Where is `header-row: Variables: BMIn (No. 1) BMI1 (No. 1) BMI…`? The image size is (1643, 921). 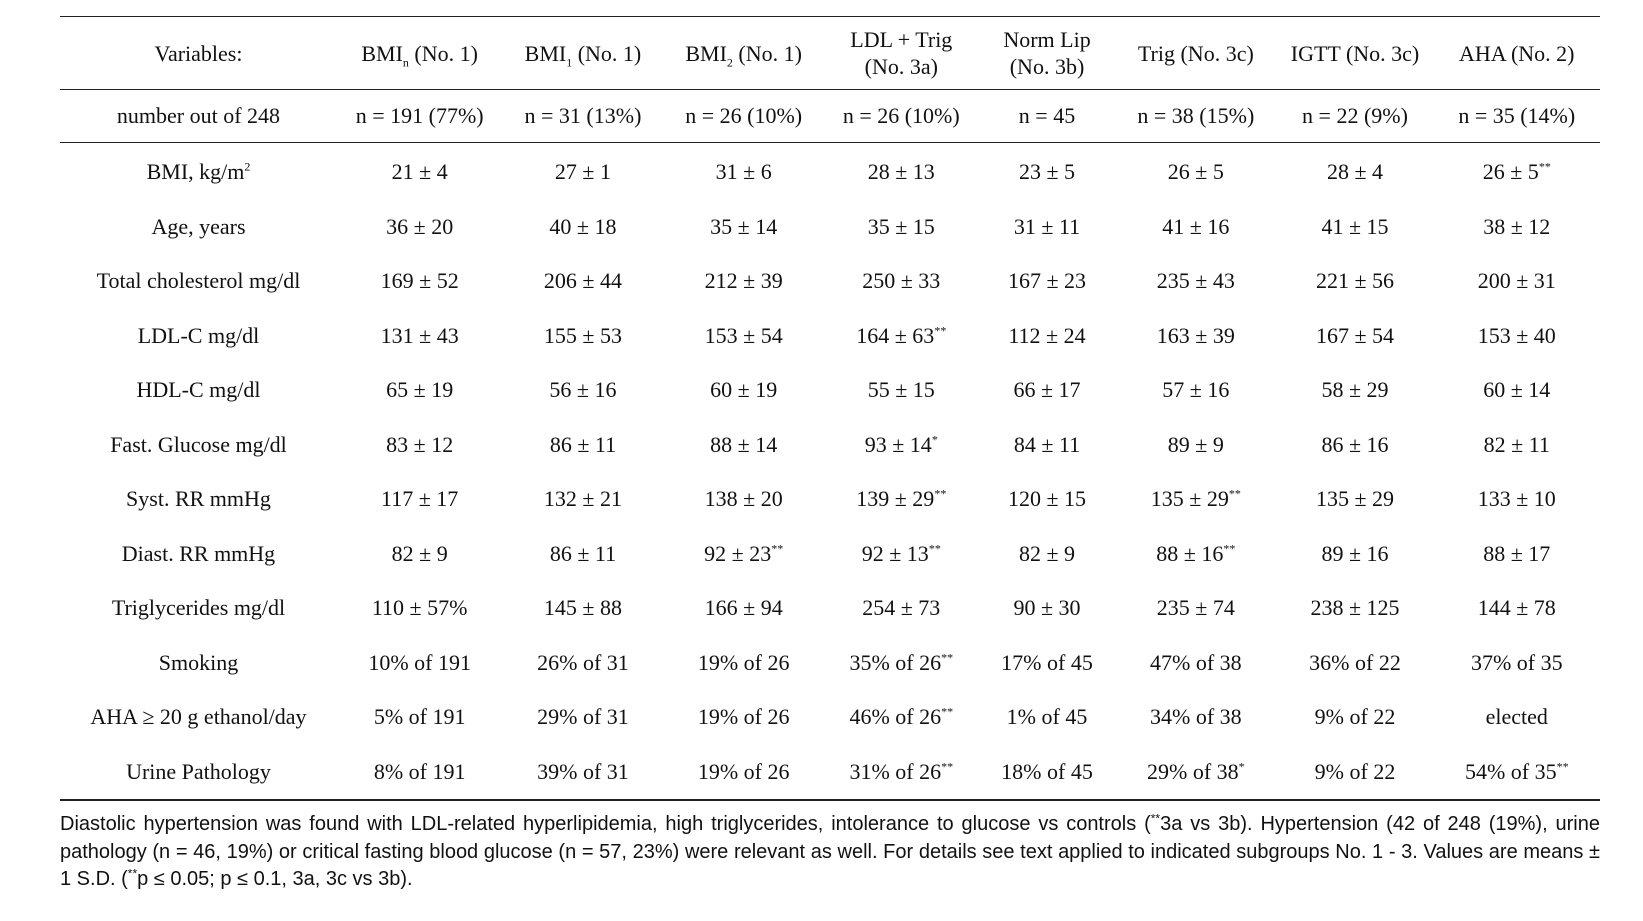 header-row: Variables: BMIn (No. 1) BMI1 (No. 1) BMI… is located at coordinates (830, 53).